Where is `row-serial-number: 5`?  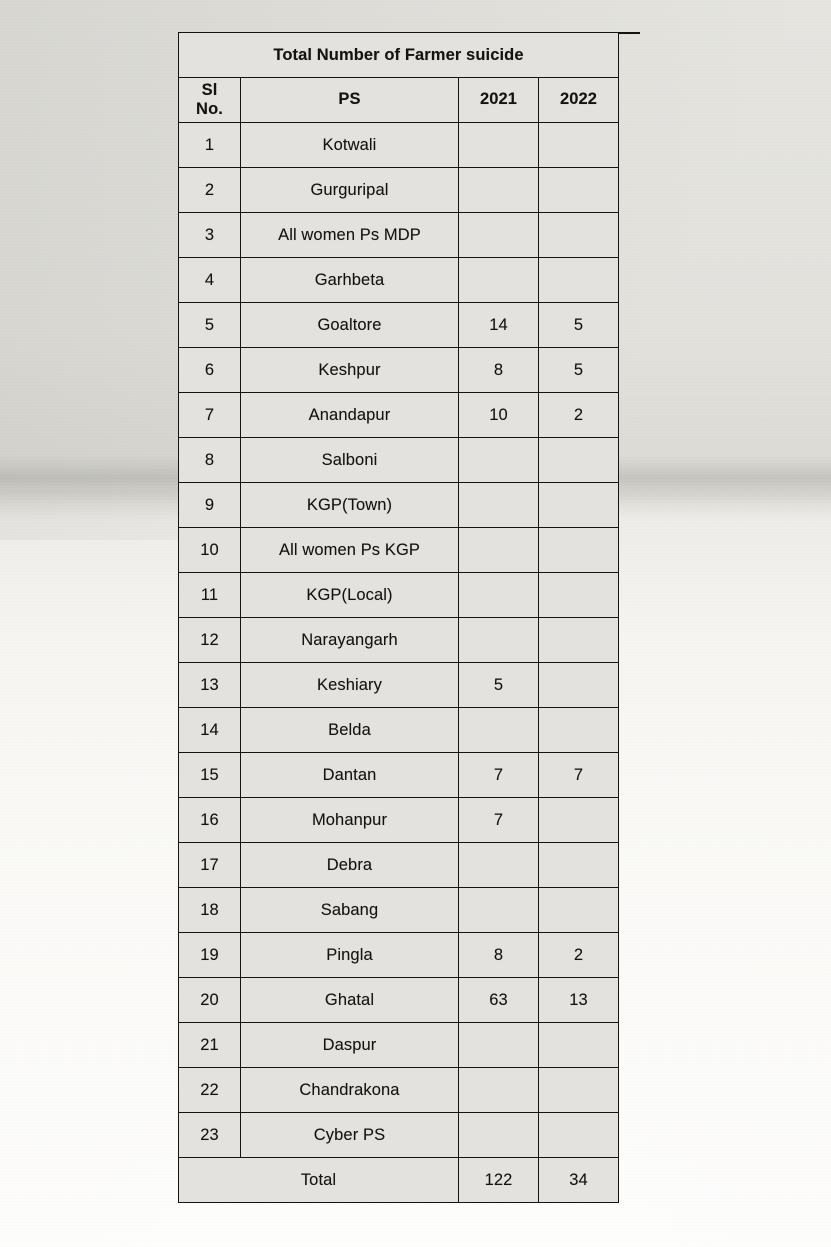 row-serial-number: 5 is located at coordinates (209, 325).